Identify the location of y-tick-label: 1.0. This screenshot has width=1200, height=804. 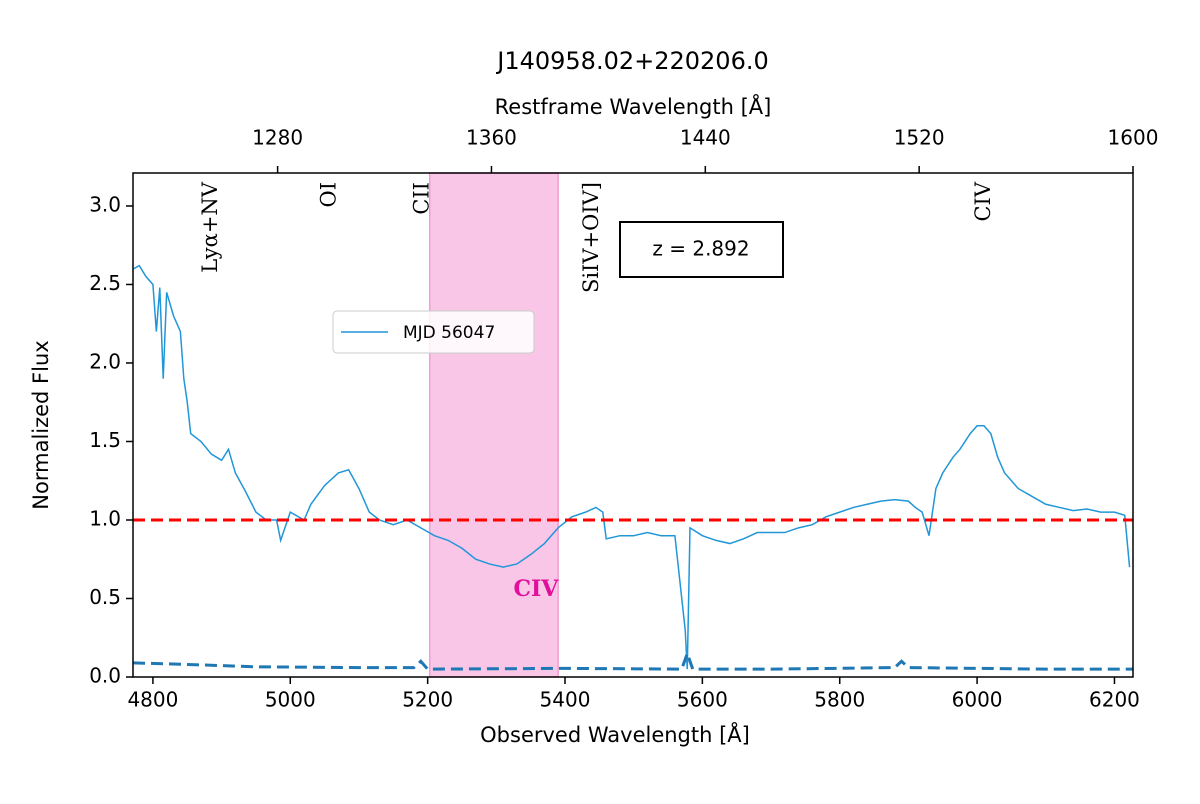
(105, 518).